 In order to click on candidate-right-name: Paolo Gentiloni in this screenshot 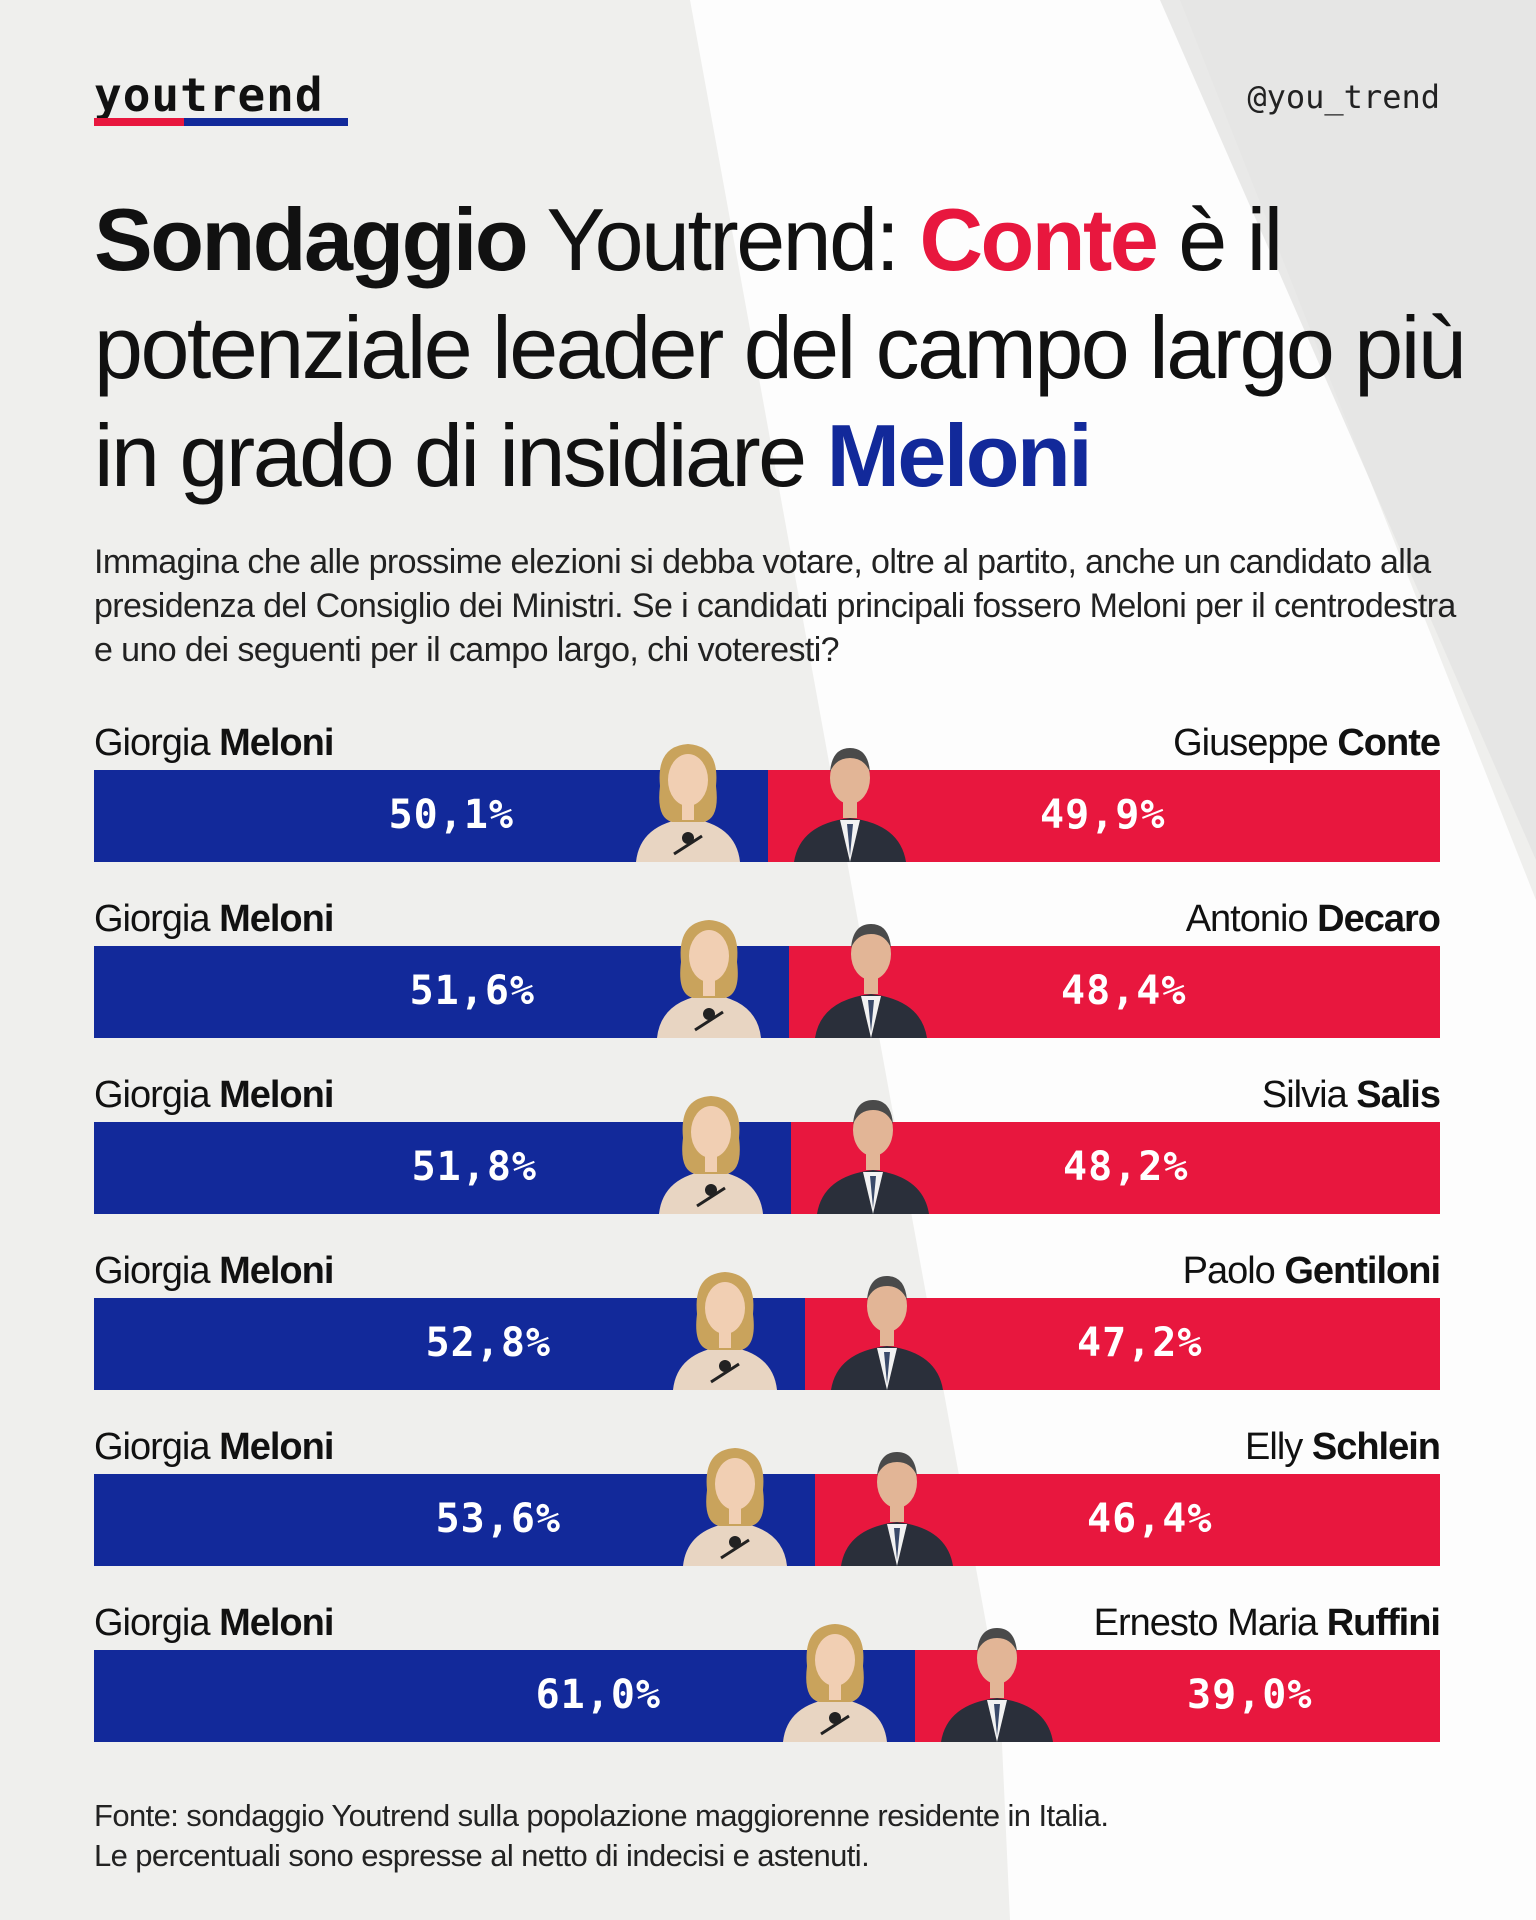, I will do `click(1311, 1271)`.